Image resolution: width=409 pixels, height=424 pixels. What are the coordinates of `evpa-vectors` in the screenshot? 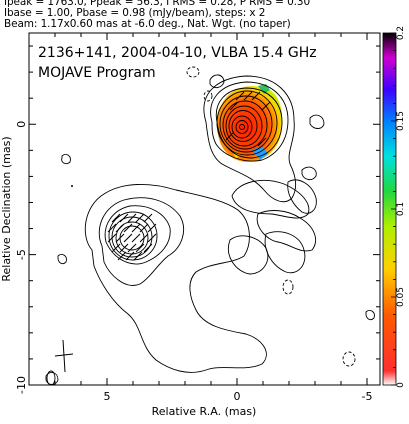 It's located at (132, 237).